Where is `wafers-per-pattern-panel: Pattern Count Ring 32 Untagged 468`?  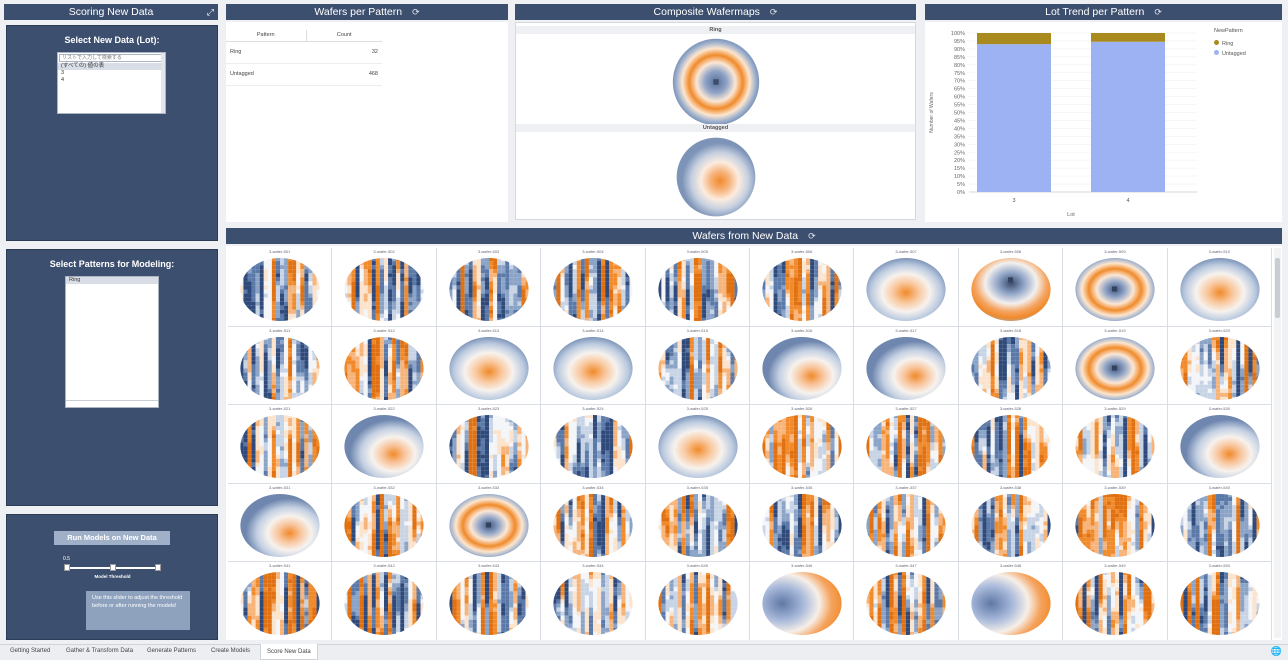
wafers-per-pattern-panel: Pattern Count Ring 32 Untagged 468 is located at coordinates (367, 122).